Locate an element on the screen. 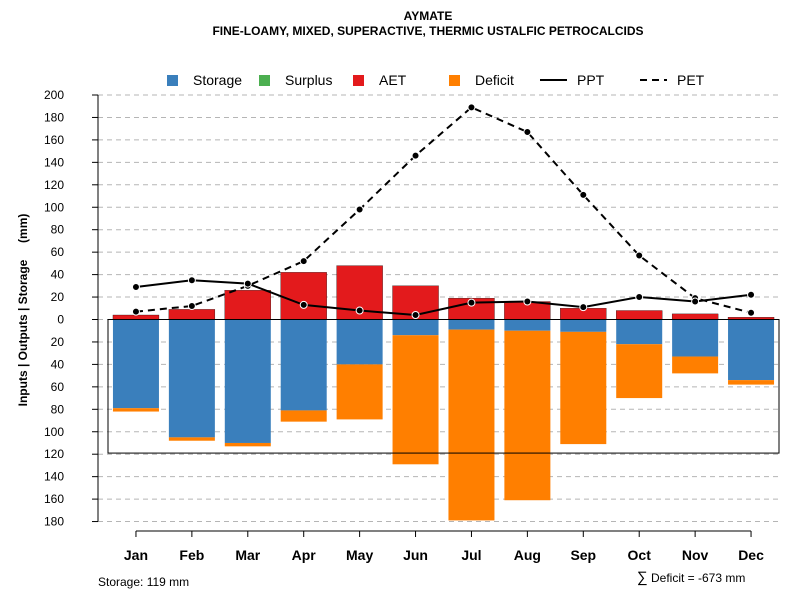 Image resolution: width=800 pixels, height=600 pixels. x-tick-label-jan: Jan is located at coordinates (136, 555).